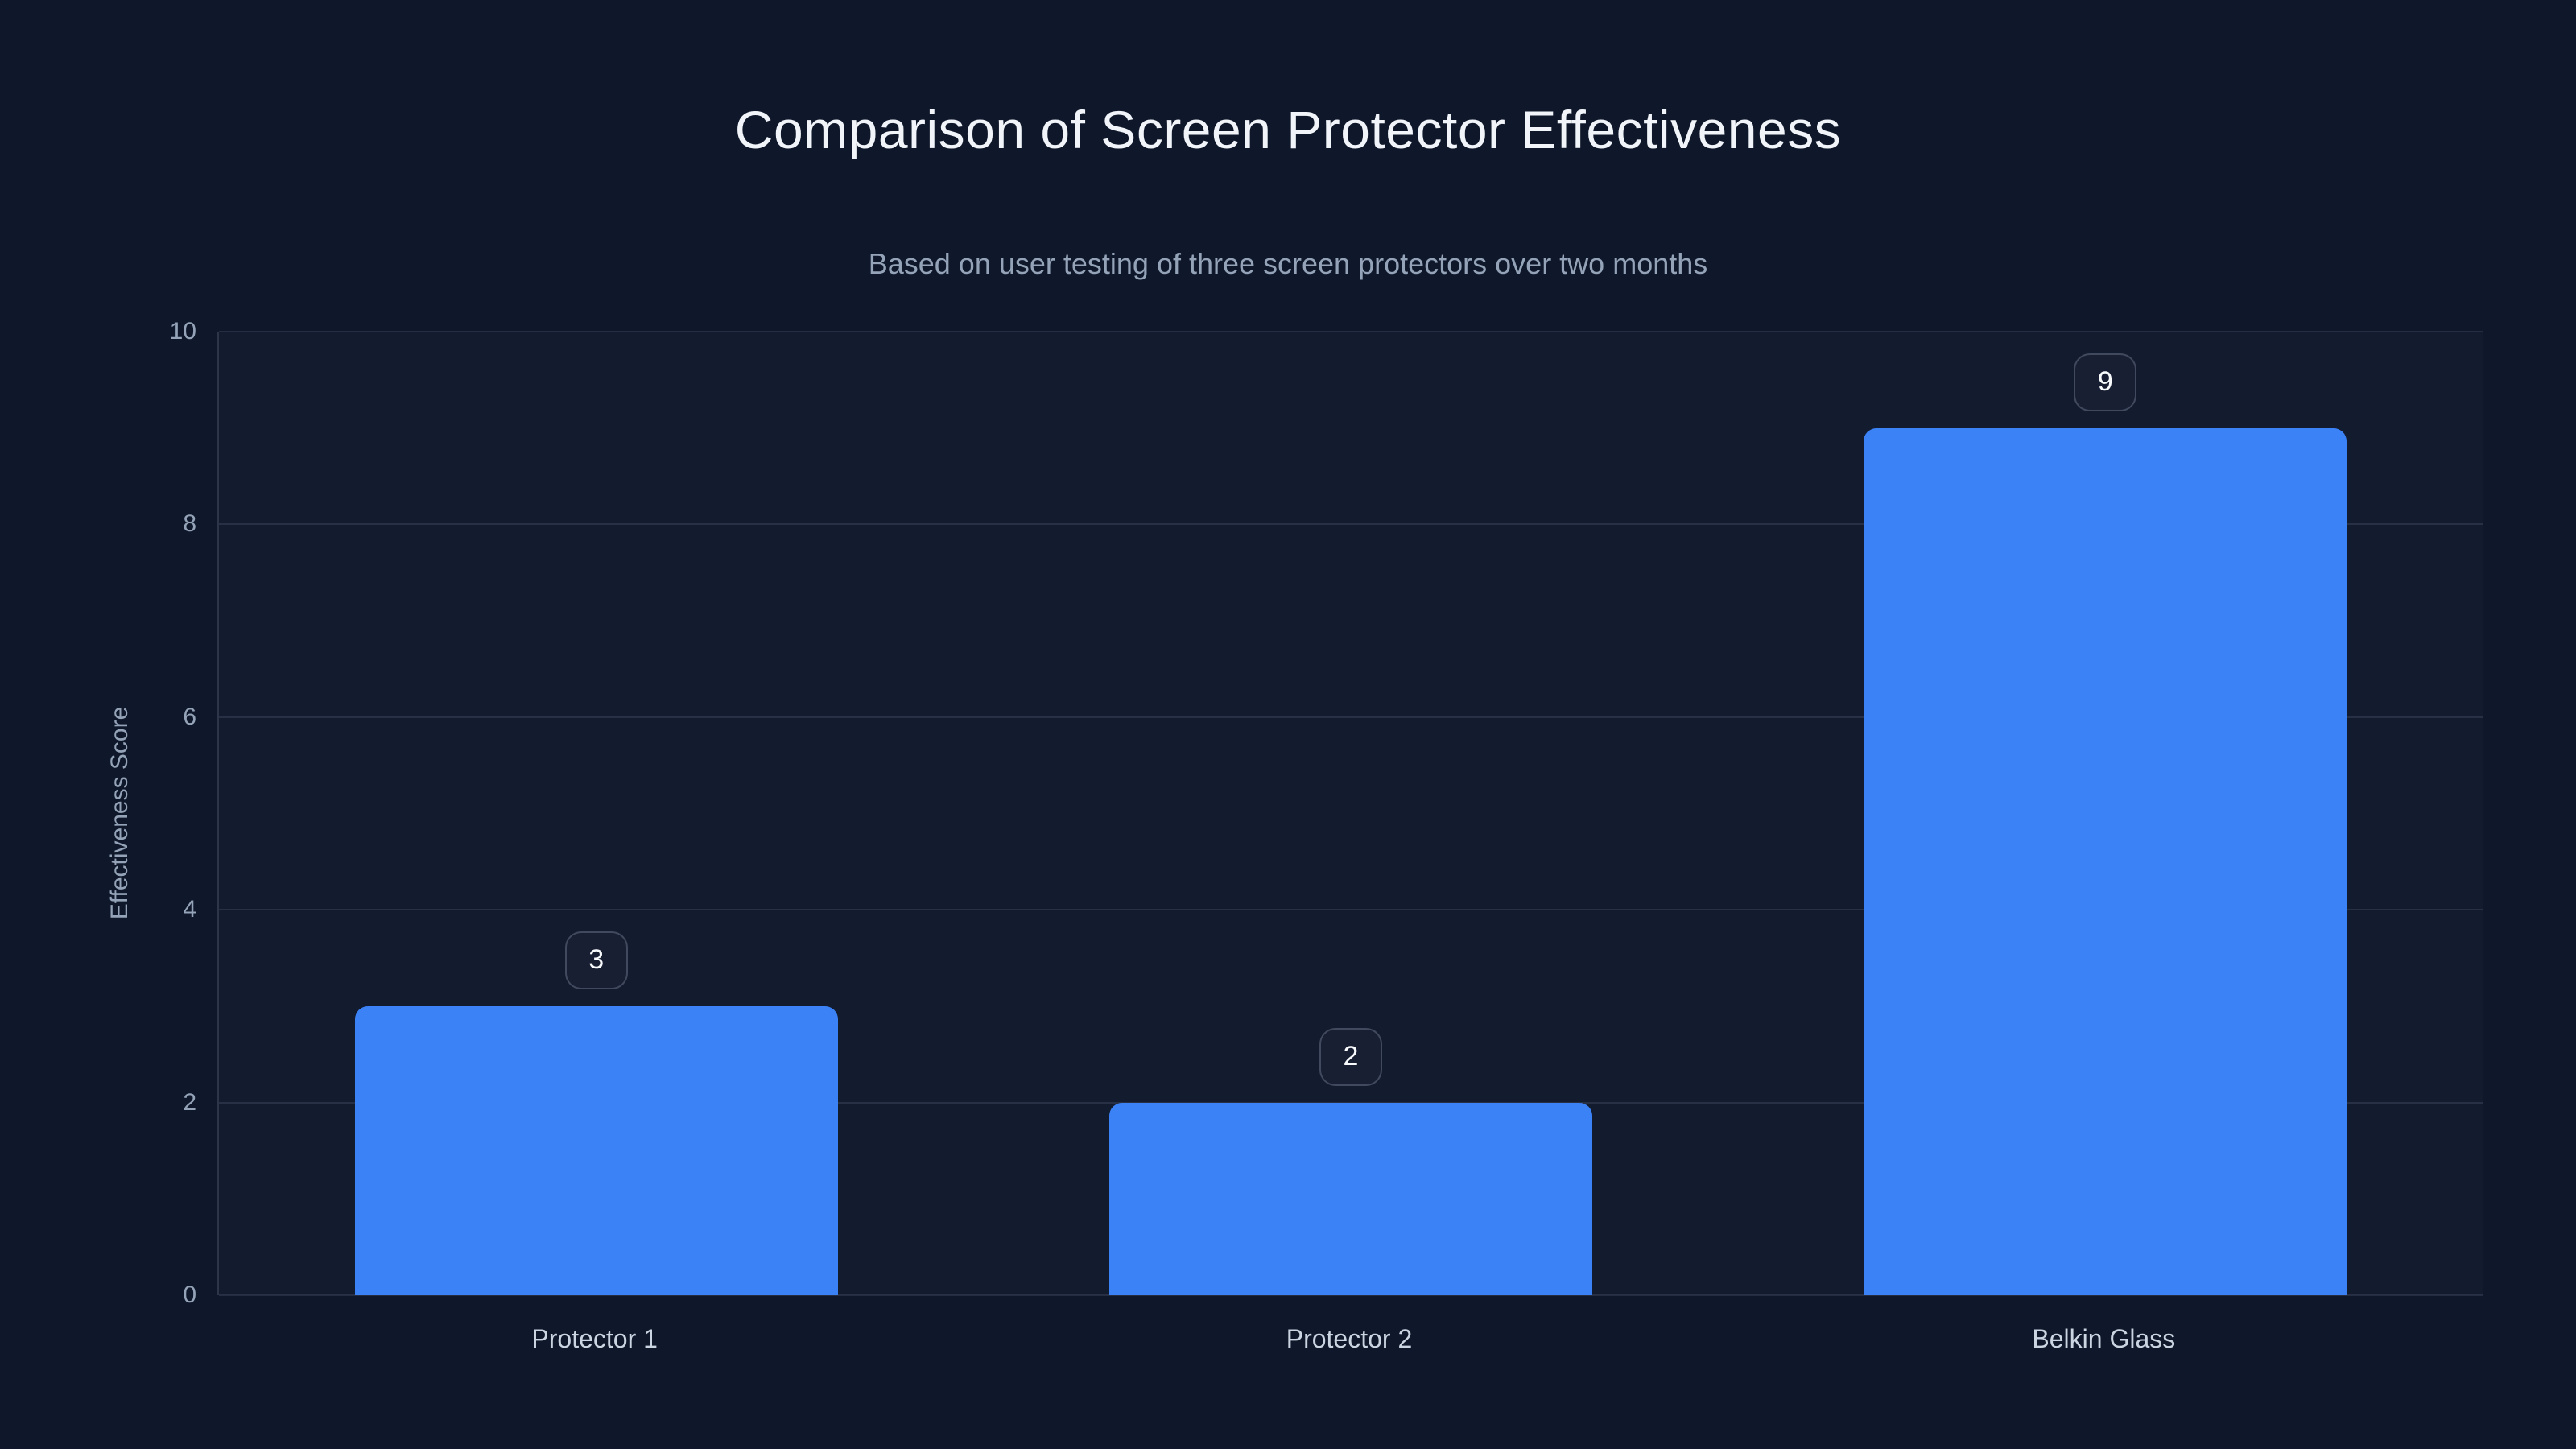 The width and height of the screenshot is (2576, 1449). Describe the element at coordinates (2105, 861) in the screenshot. I see `bar-belkin-glass` at that location.